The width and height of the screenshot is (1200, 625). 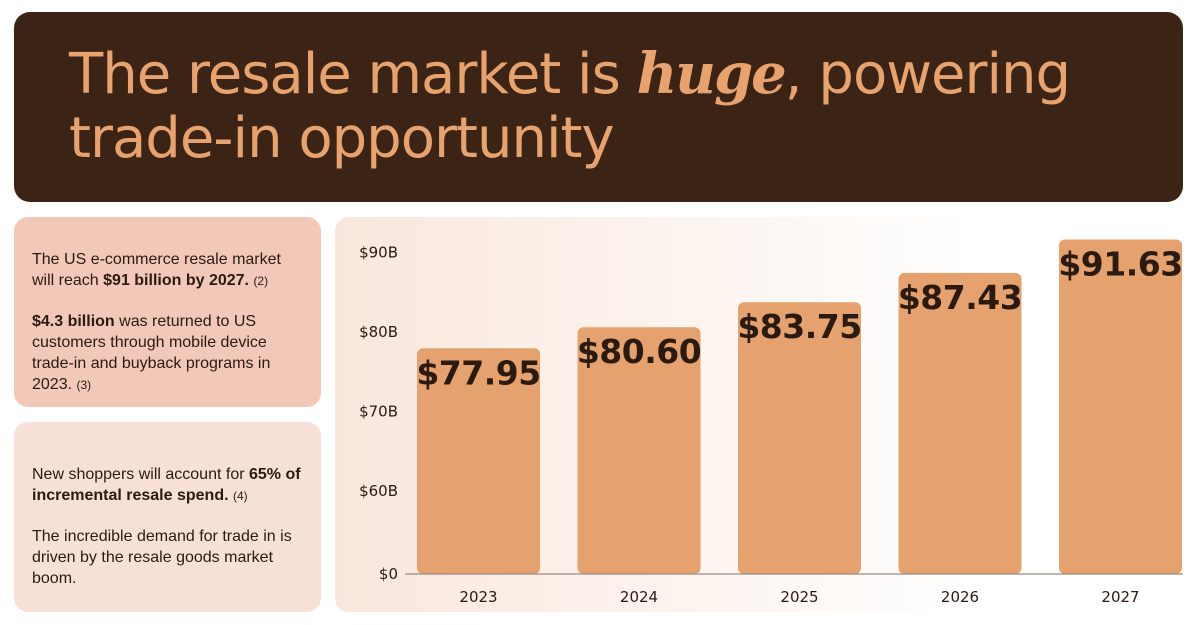 I want to click on x-tick-label: 2027, so click(x=1120, y=597).